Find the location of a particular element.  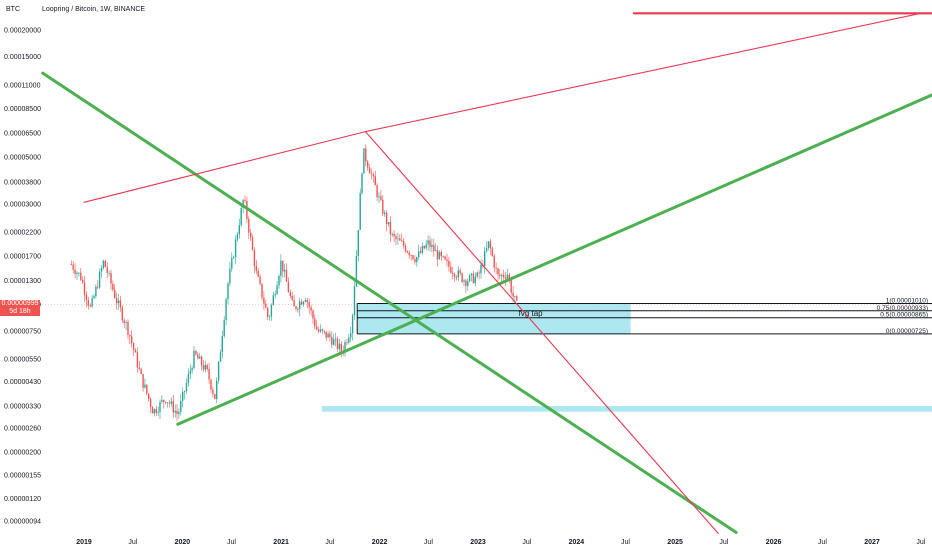

y-tick-label: 0.00000260 is located at coordinates (22, 428).